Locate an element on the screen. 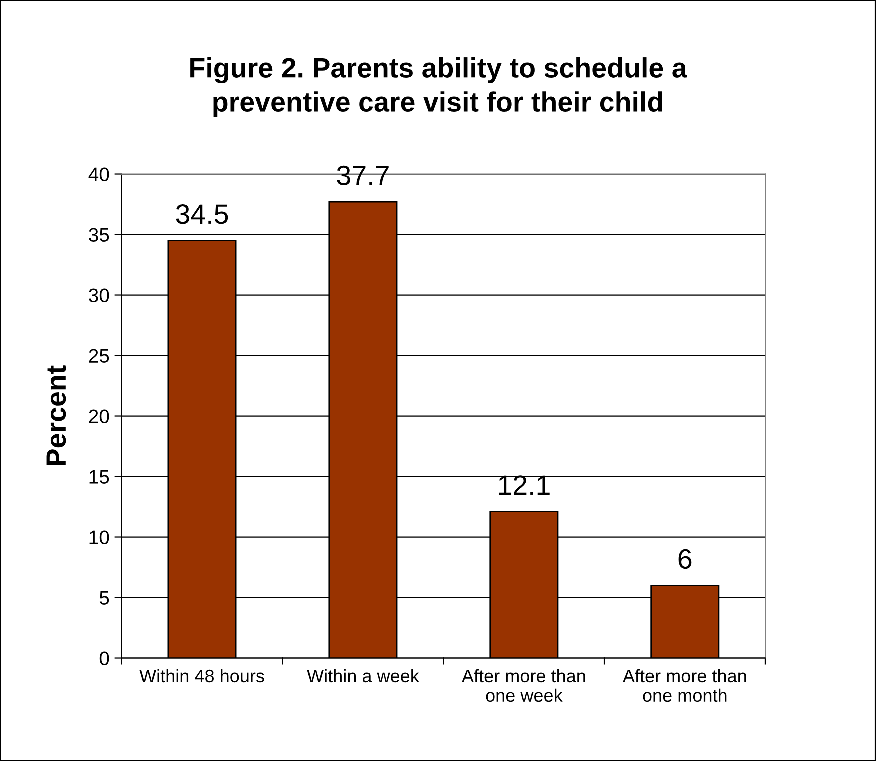 This screenshot has height=761, width=876. y-tick-label: 40 is located at coordinates (99, 175).